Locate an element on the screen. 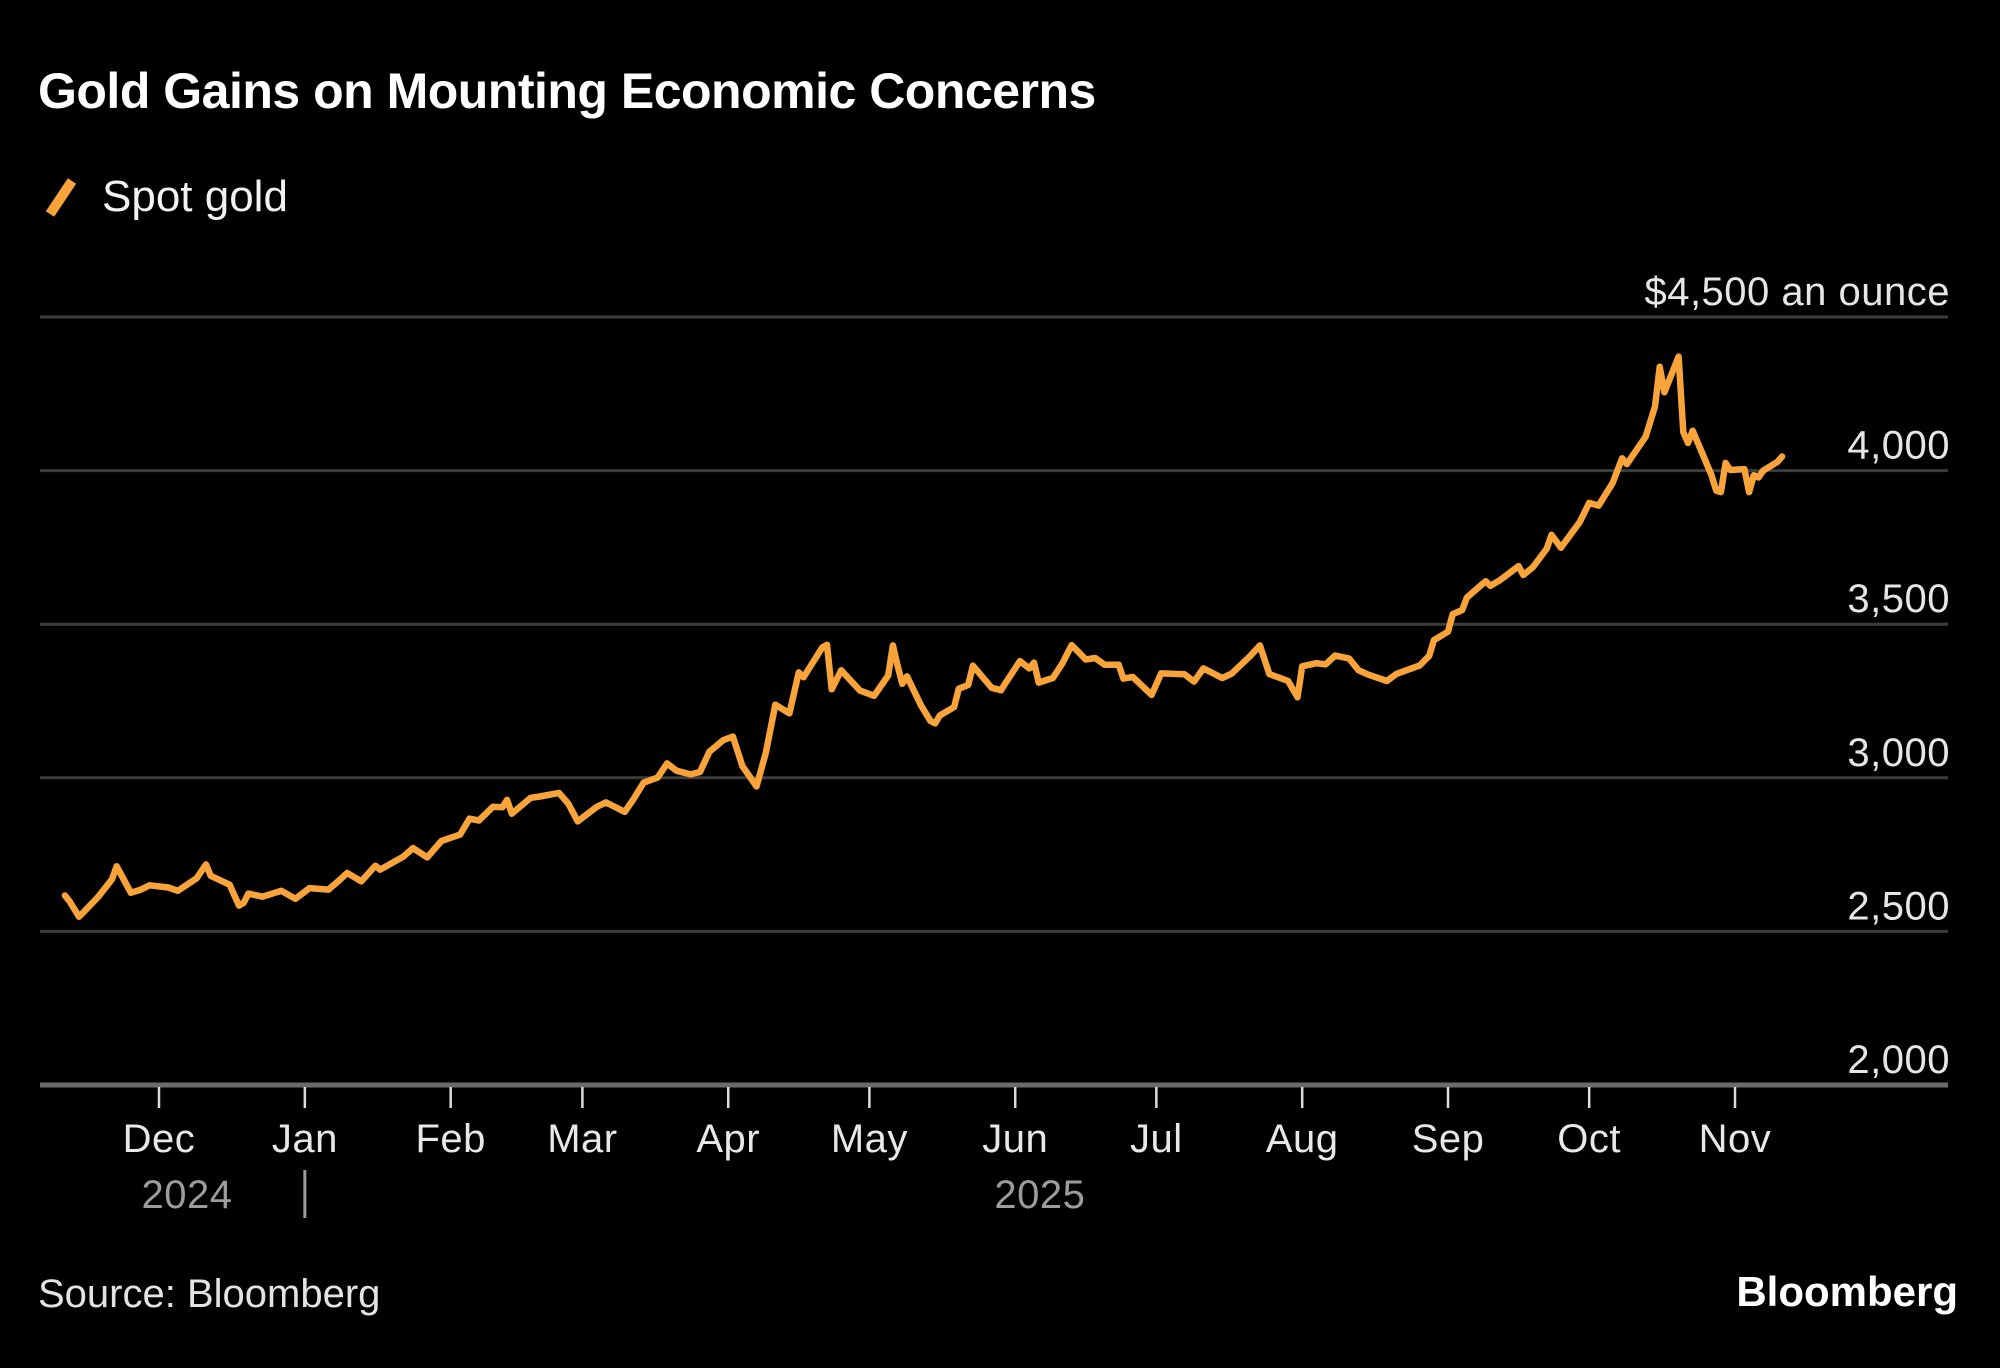  x-axis-label-jan: Jan is located at coordinates (305, 1139).